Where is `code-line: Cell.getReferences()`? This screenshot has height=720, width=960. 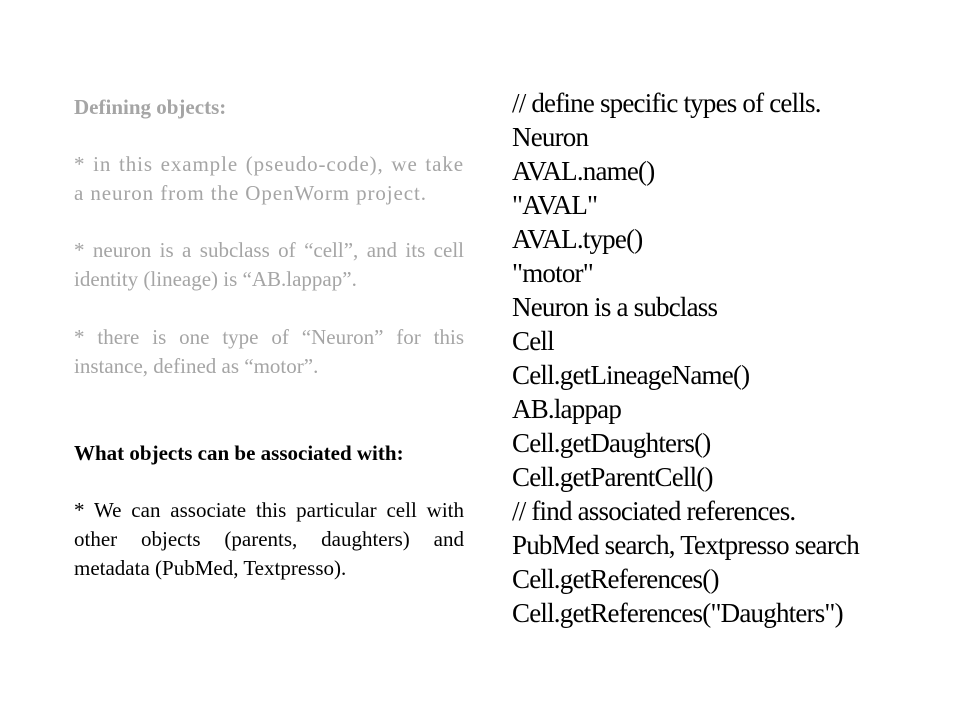 code-line: Cell.getReferences() is located at coordinates (615, 579).